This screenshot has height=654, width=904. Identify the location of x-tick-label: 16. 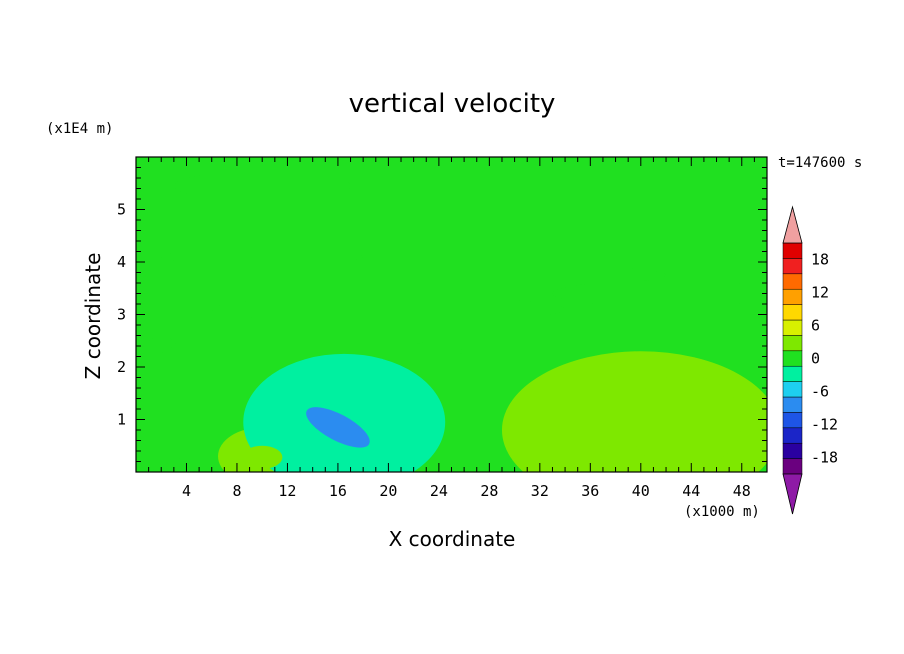
(338, 491).